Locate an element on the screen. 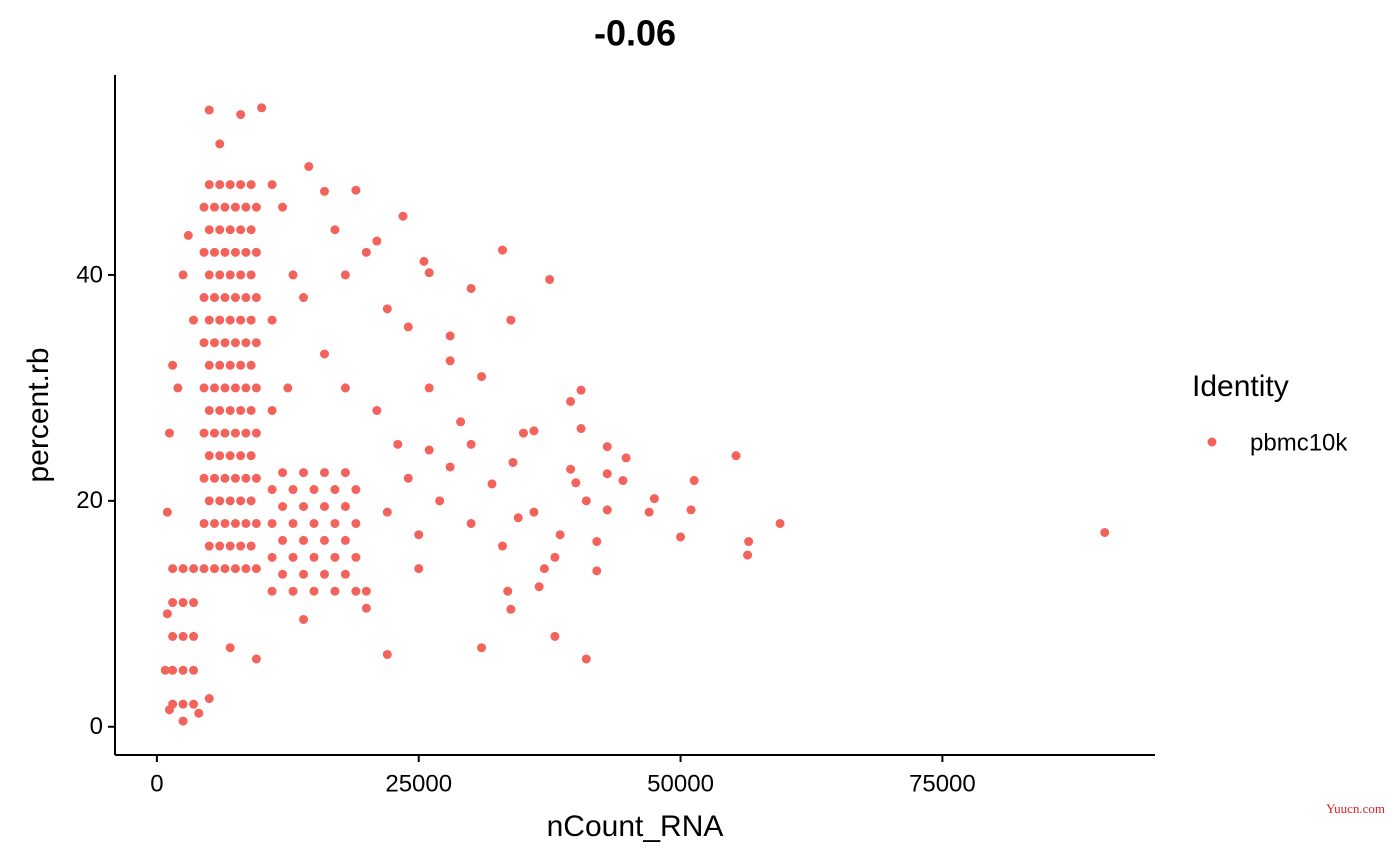 This screenshot has height=865, width=1400. watermark: Yuucn.com is located at coordinates (1355, 808).